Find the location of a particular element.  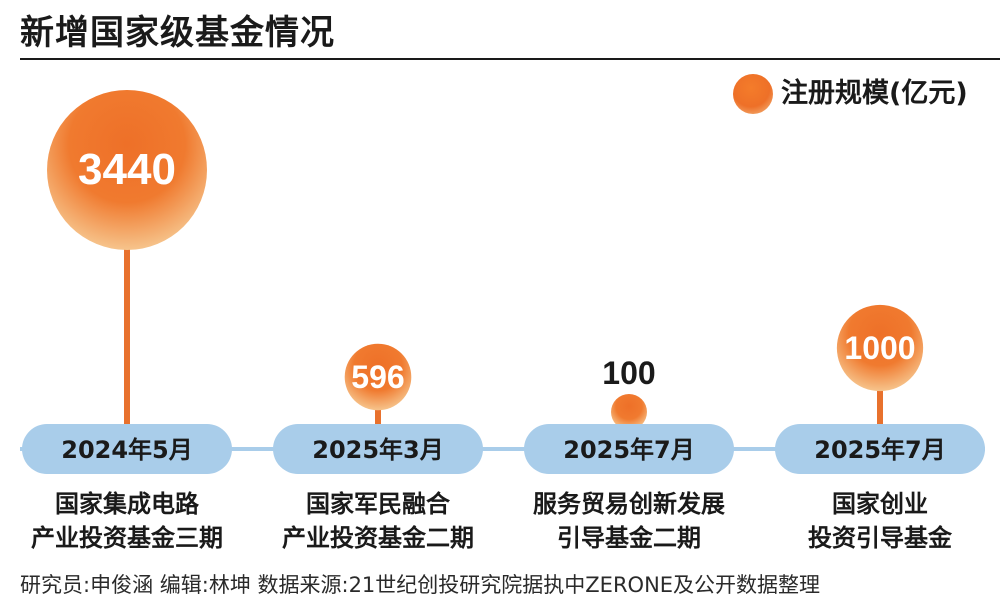

legend: 注册规模(亿元) is located at coordinates (850, 94).